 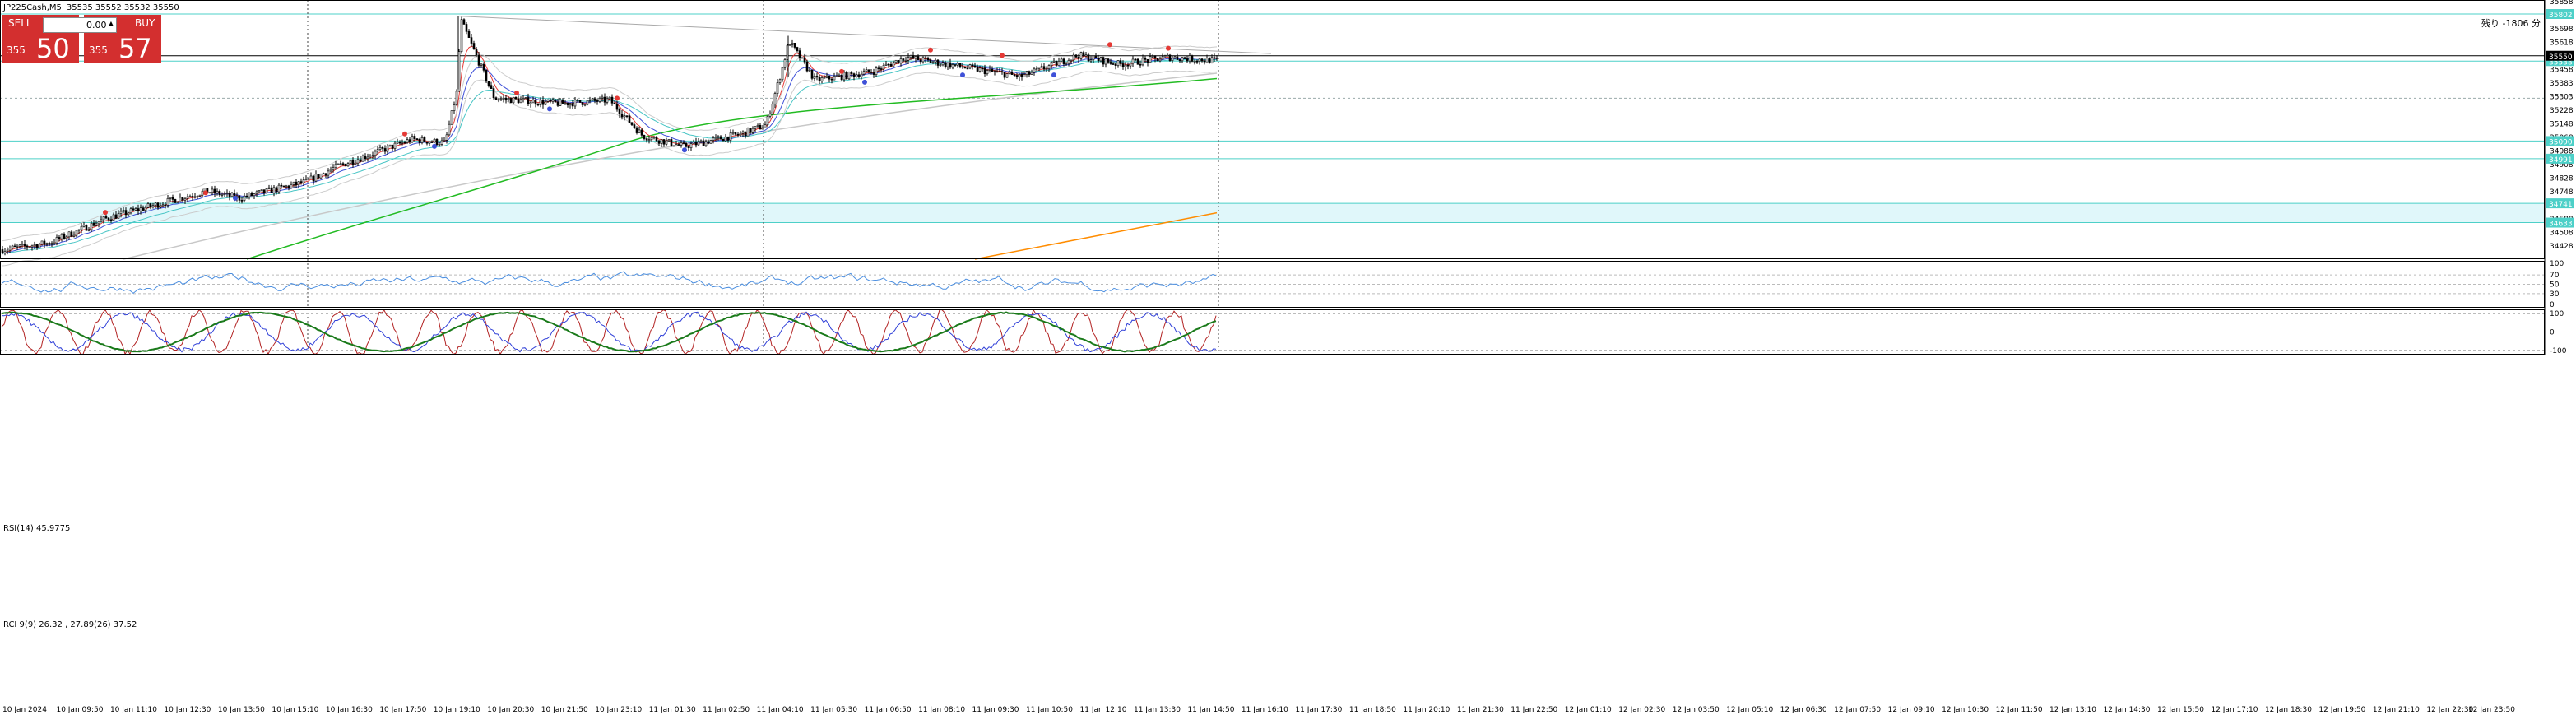 What do you see at coordinates (2557, 314) in the screenshot?
I see `rci-axis-label: 100` at bounding box center [2557, 314].